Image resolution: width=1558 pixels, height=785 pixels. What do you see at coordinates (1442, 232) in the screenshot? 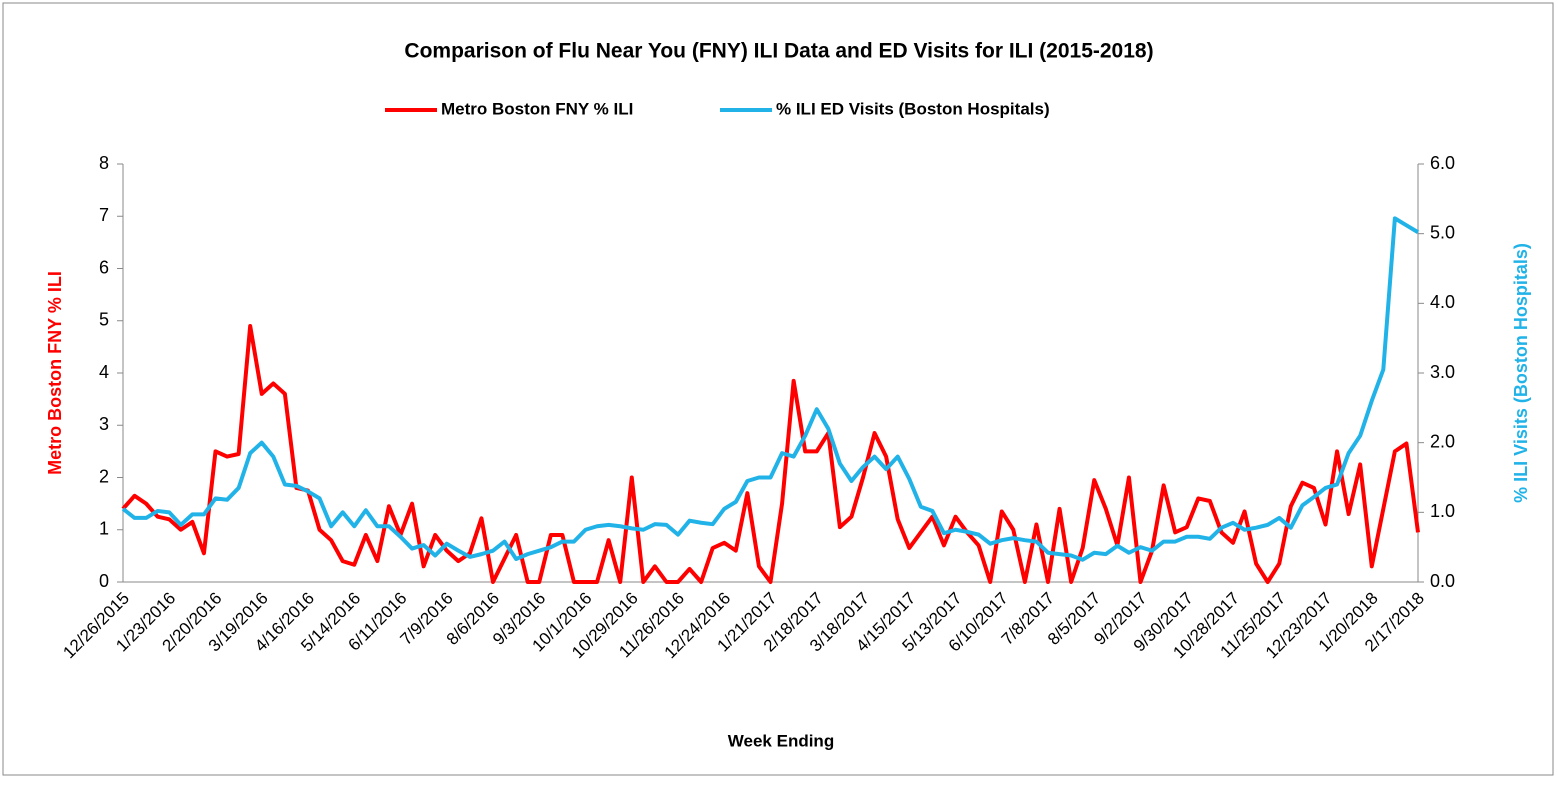
I see `y2-tick-label: 5.0` at bounding box center [1442, 232].